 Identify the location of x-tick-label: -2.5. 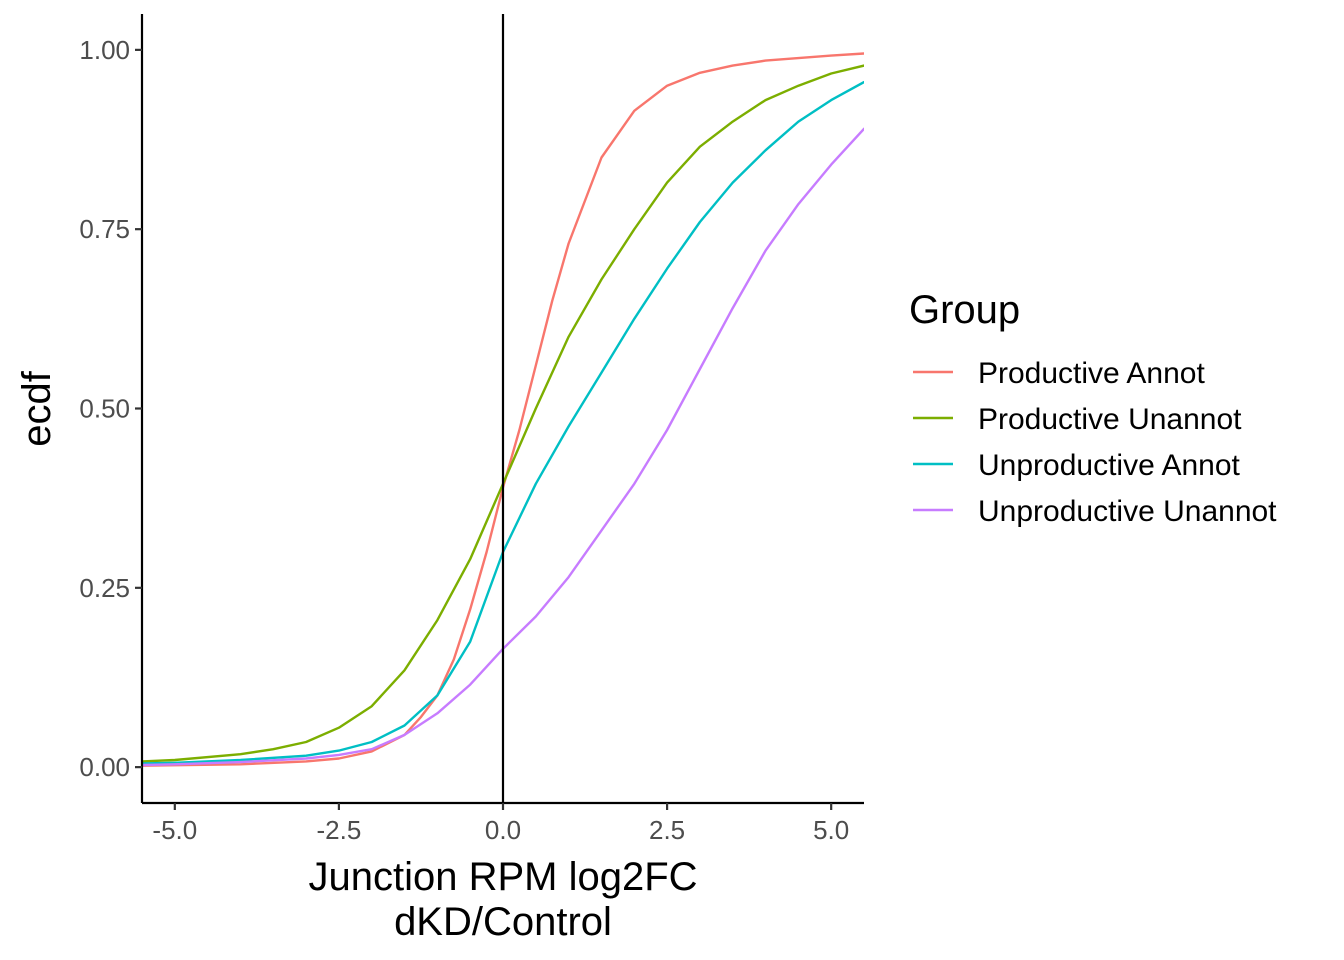
(339, 830).